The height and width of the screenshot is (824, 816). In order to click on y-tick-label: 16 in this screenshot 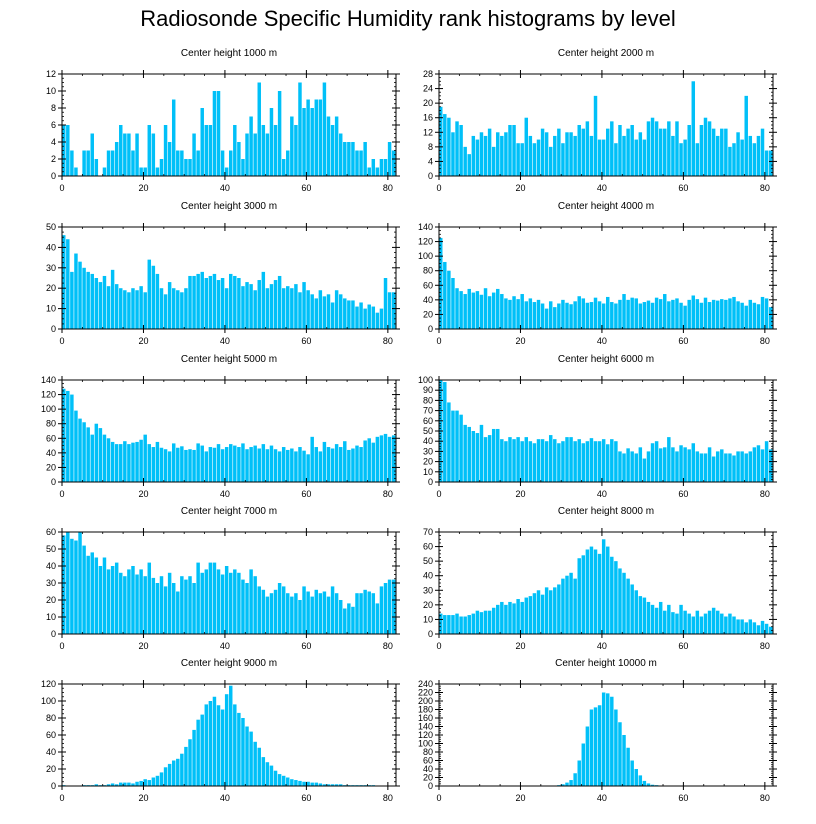, I will do `click(428, 118)`.